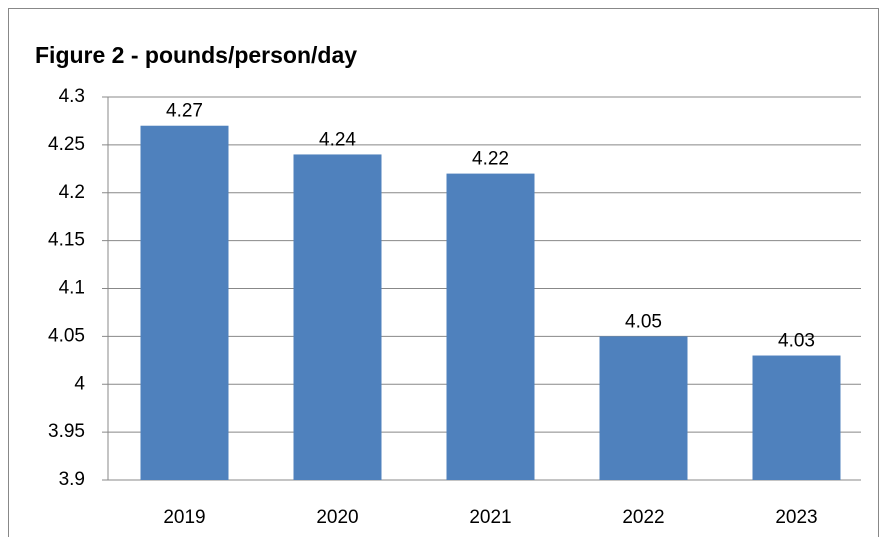 Image resolution: width=880 pixels, height=537 pixels. I want to click on x-tick-label: 2021, so click(490, 517).